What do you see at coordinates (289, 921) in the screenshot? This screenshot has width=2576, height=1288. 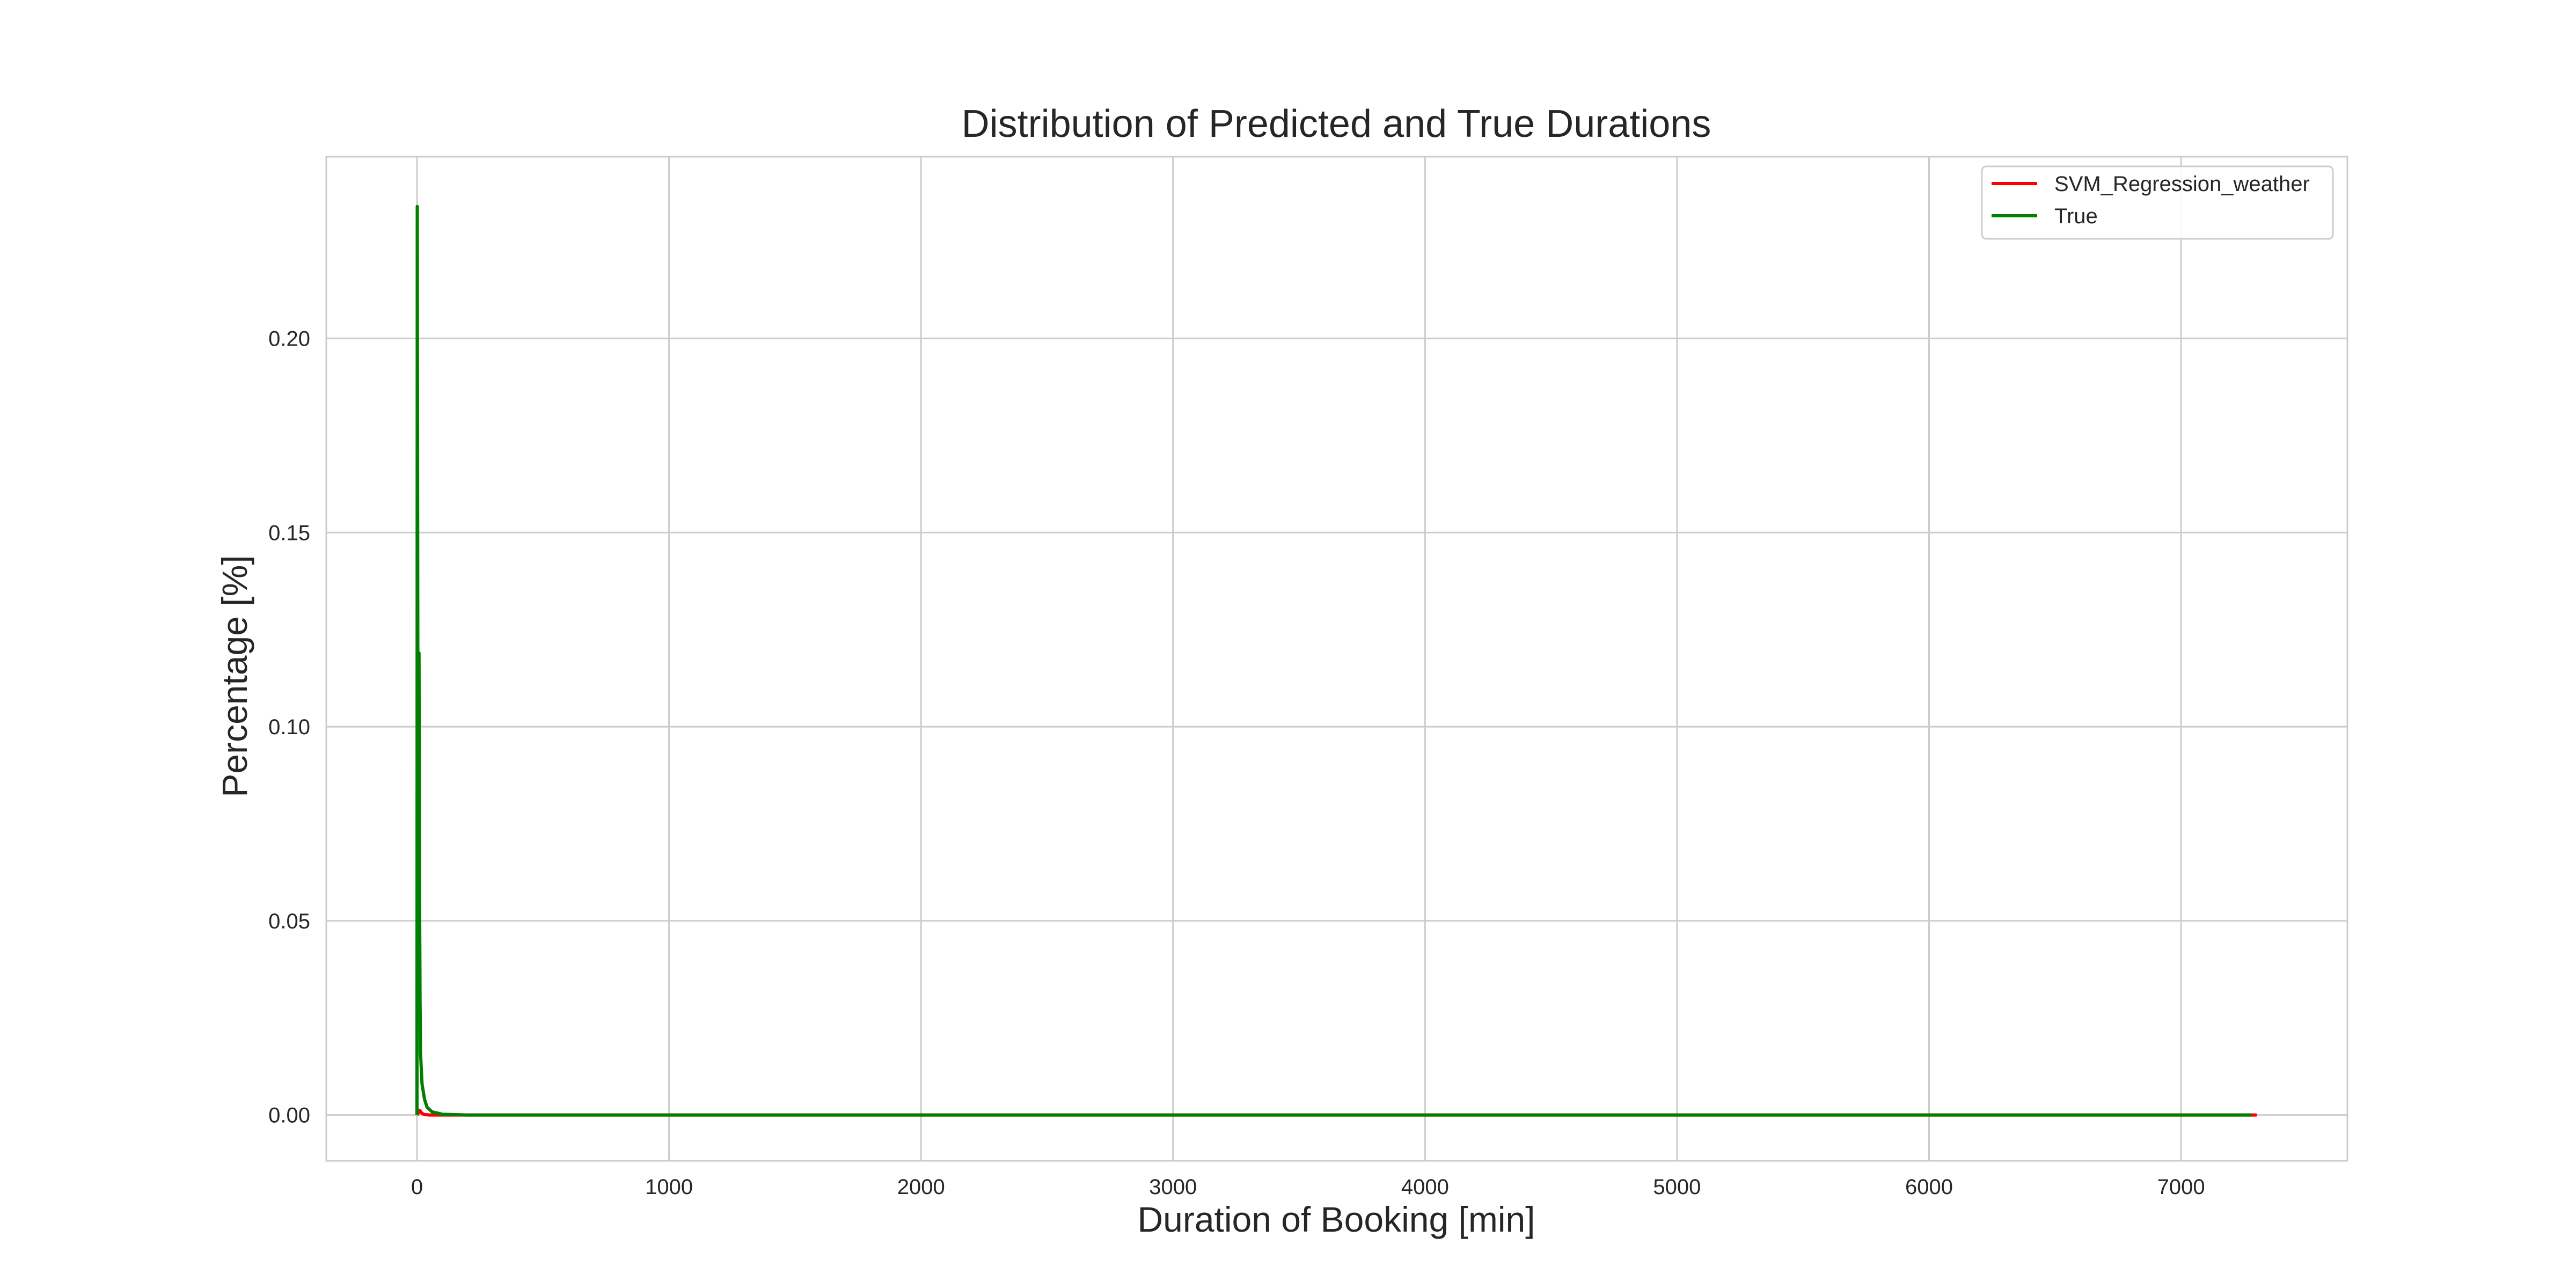 I see `y-tick-label: 0.05` at bounding box center [289, 921].